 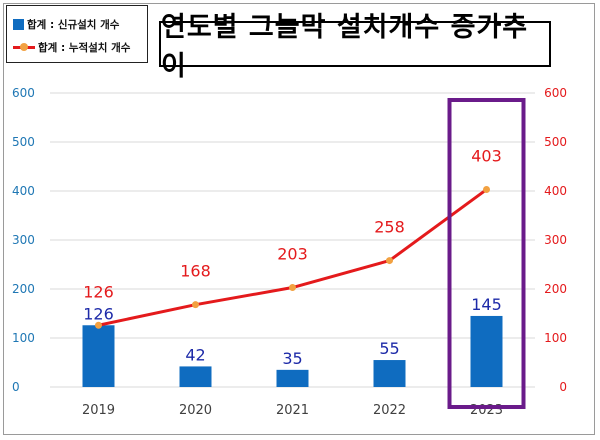 I want to click on line-data-label: 203, so click(x=292, y=254).